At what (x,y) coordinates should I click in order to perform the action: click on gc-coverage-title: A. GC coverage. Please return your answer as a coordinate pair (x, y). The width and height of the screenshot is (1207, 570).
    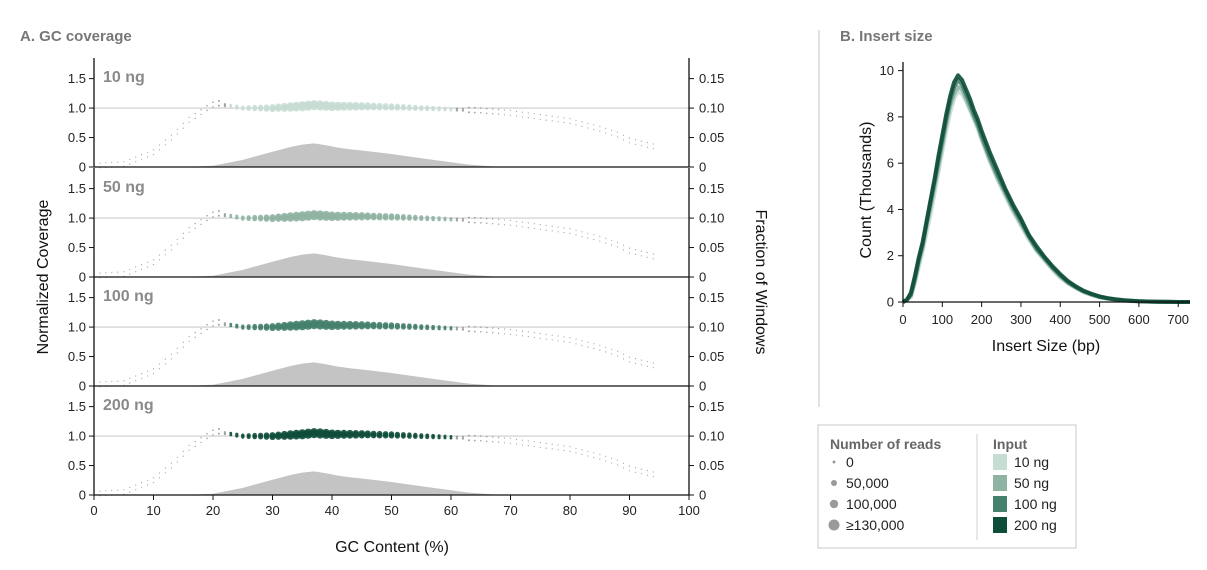
    Looking at the image, I should click on (76, 36).